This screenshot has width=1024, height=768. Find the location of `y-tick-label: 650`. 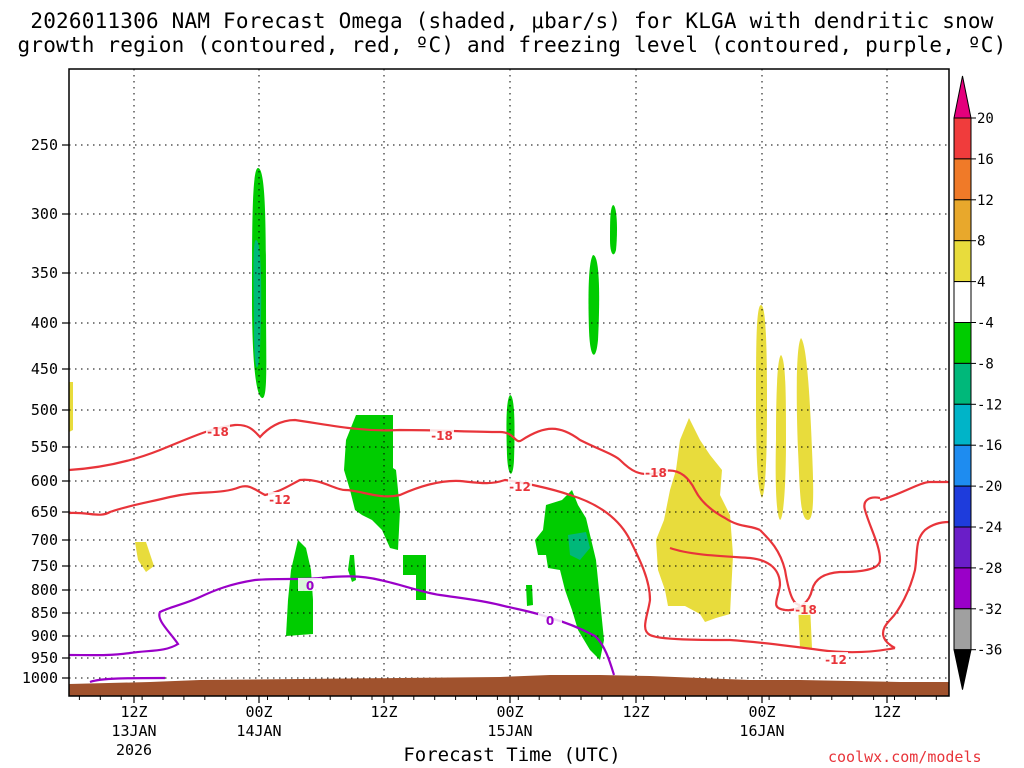

y-tick-label: 650 is located at coordinates (44, 512).